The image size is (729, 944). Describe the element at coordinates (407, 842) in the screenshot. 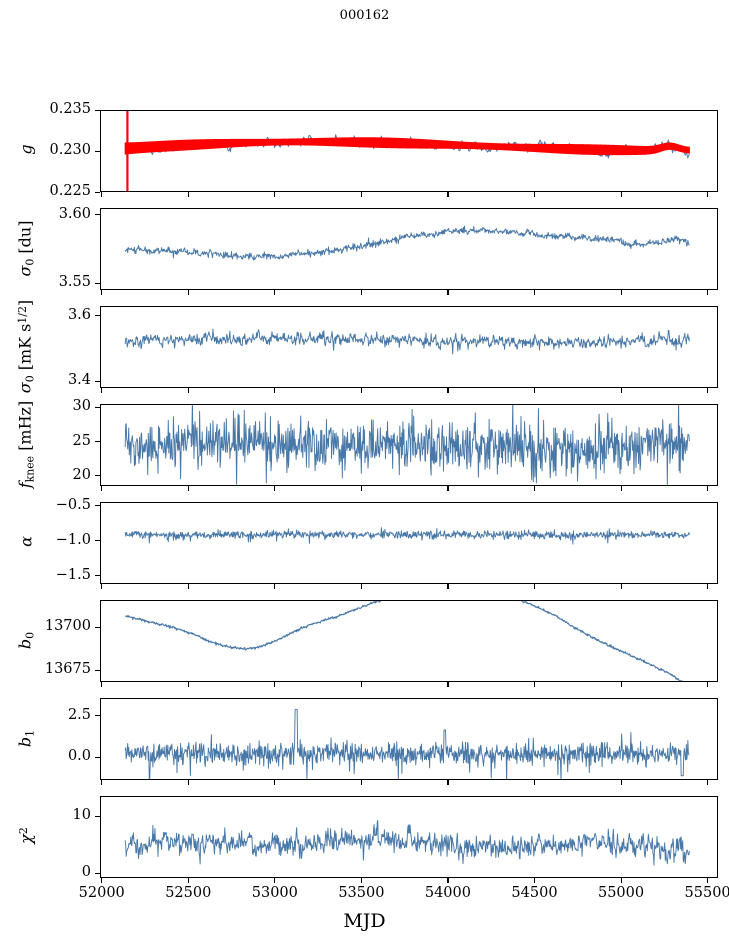

I see `series-chi2-data` at that location.